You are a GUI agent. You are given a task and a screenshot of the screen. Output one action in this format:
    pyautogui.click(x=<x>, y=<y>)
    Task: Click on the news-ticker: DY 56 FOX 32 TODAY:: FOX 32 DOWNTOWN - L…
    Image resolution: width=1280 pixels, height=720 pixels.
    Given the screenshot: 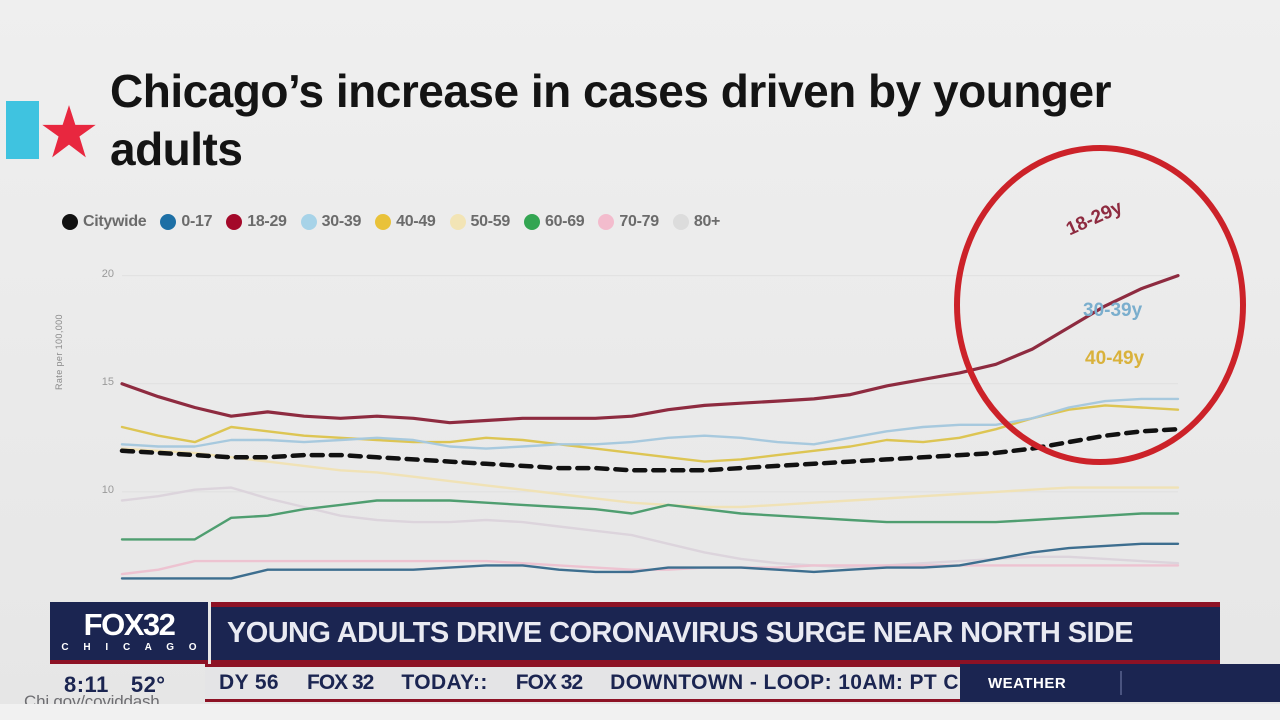 What is the action you would take?
    pyautogui.click(x=640, y=684)
    